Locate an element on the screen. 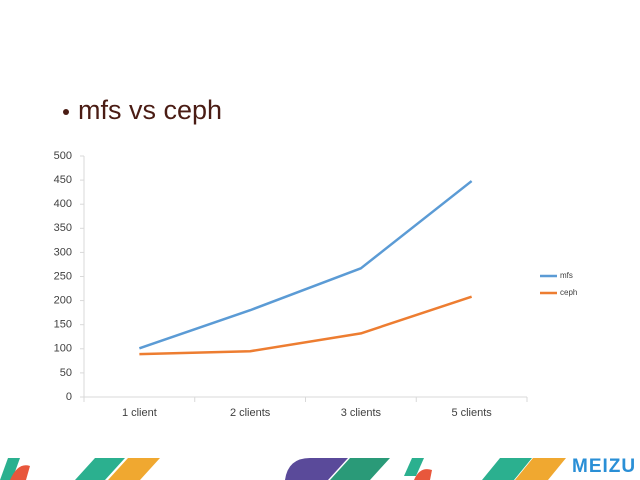 Image resolution: width=640 pixels, height=480 pixels. y-tick-label: 50 is located at coordinates (66, 373).